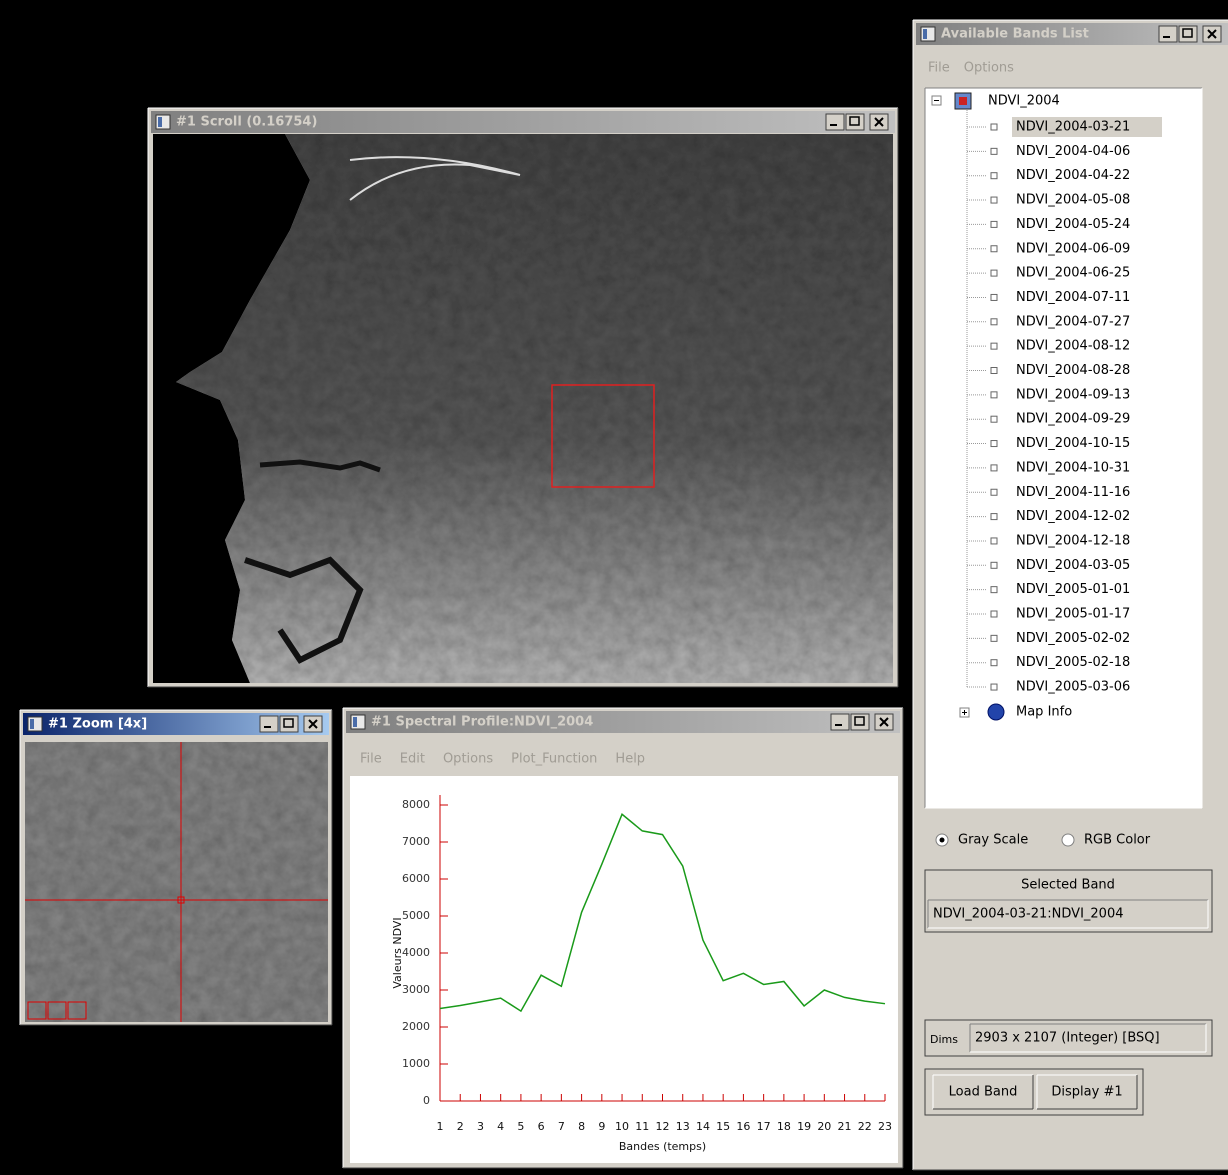 The height and width of the screenshot is (1175, 1228). Describe the element at coordinates (500, 1126) in the screenshot. I see `x-tick-label: 4` at that location.